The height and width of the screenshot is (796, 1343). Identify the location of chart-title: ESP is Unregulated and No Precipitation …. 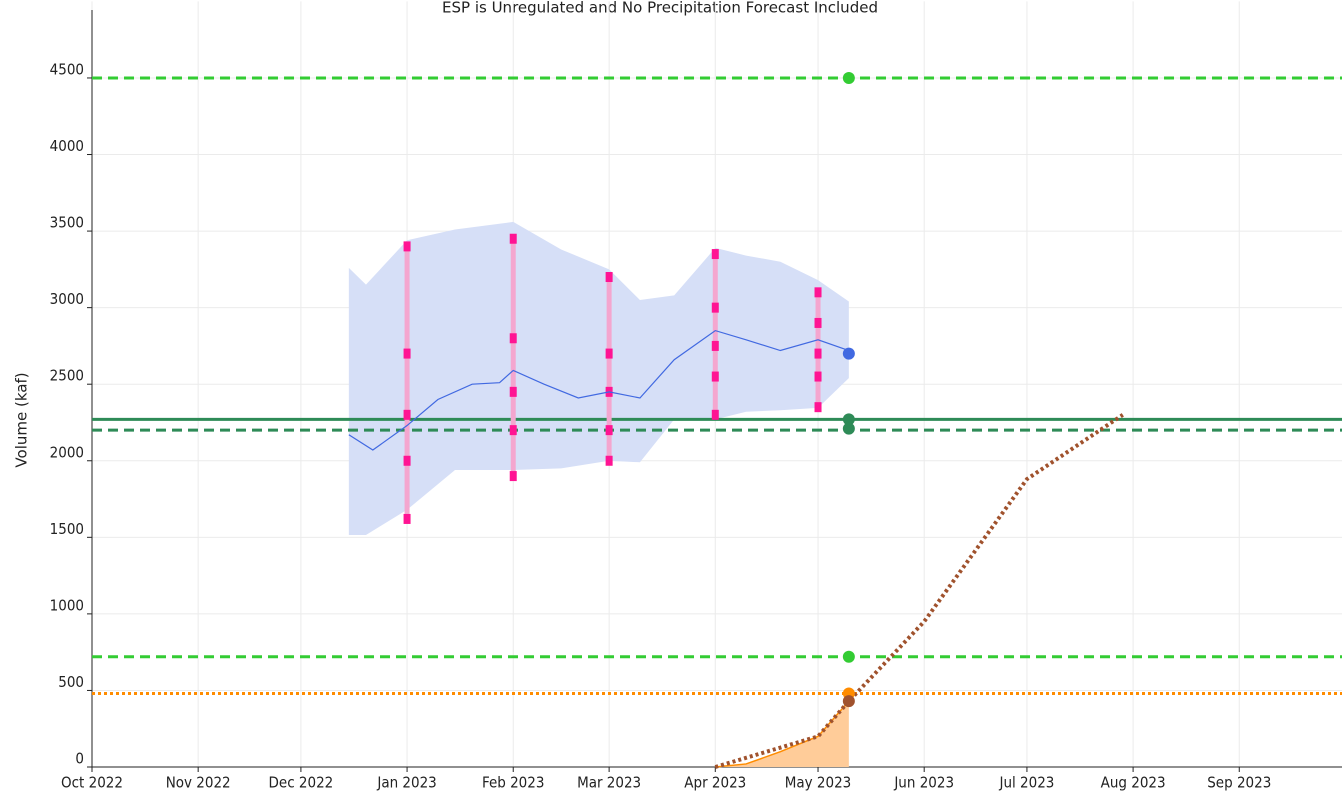
(660, 8).